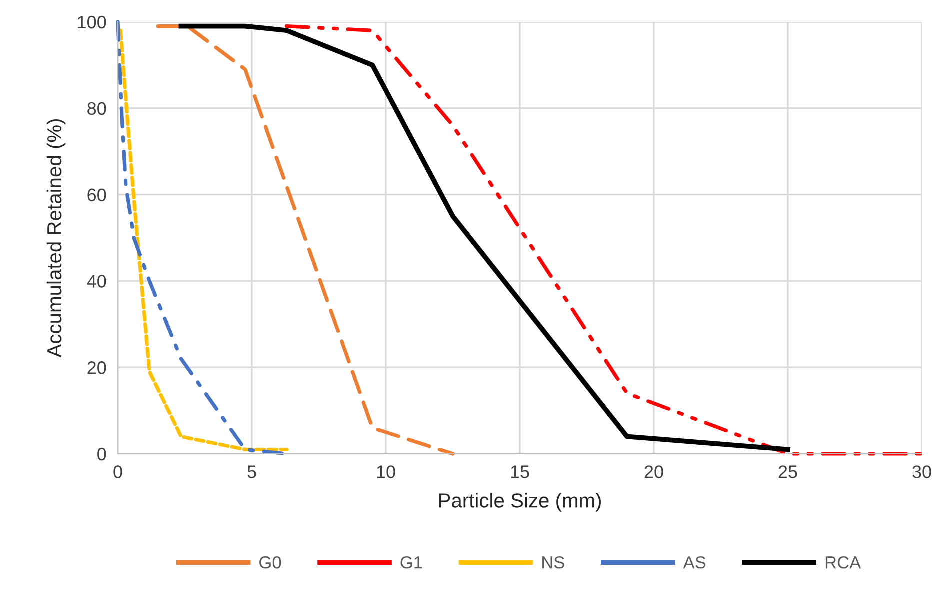  I want to click on x-tick-label: 25, so click(788, 472).